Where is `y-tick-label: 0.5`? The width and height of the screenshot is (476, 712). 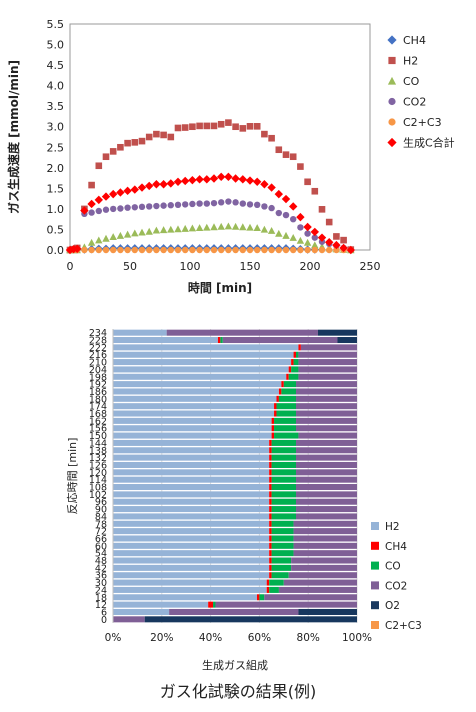
y-tick-label: 0.5 is located at coordinates (56, 229).